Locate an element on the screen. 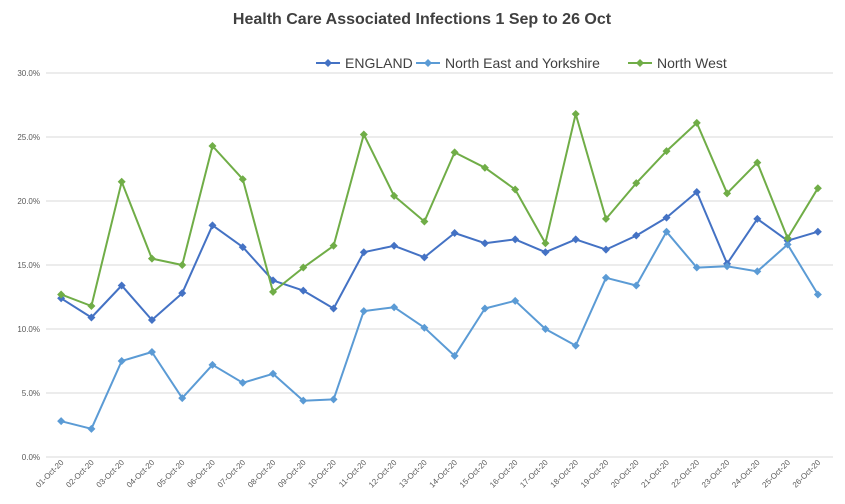 This screenshot has height=504, width=845. x-tick-label: 20-Oct-20 is located at coordinates (625, 474).